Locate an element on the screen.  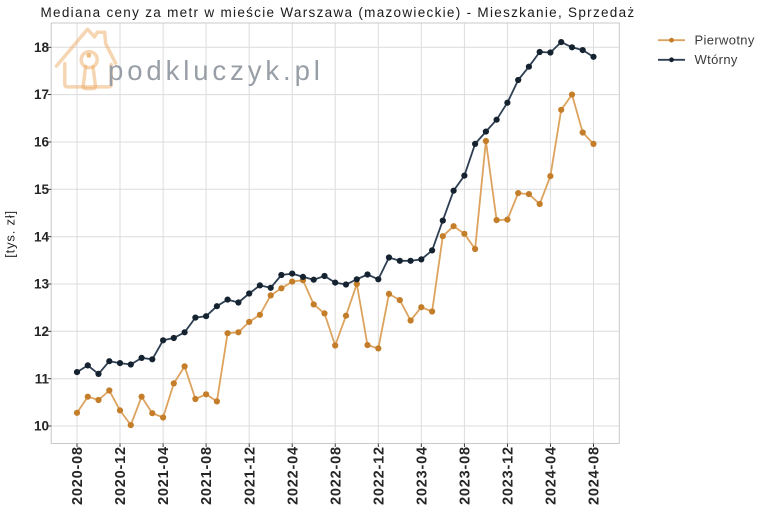
svg-text: podkluczyk.pl is located at coordinates (216, 70).